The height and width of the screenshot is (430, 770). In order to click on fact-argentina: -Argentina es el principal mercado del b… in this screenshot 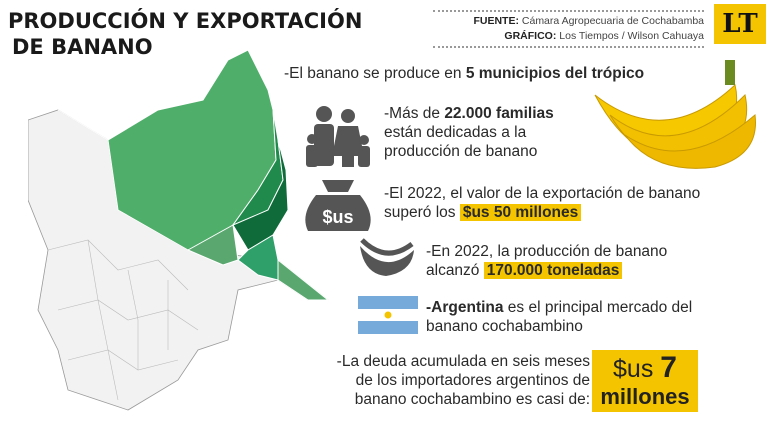, I will do `click(559, 317)`.